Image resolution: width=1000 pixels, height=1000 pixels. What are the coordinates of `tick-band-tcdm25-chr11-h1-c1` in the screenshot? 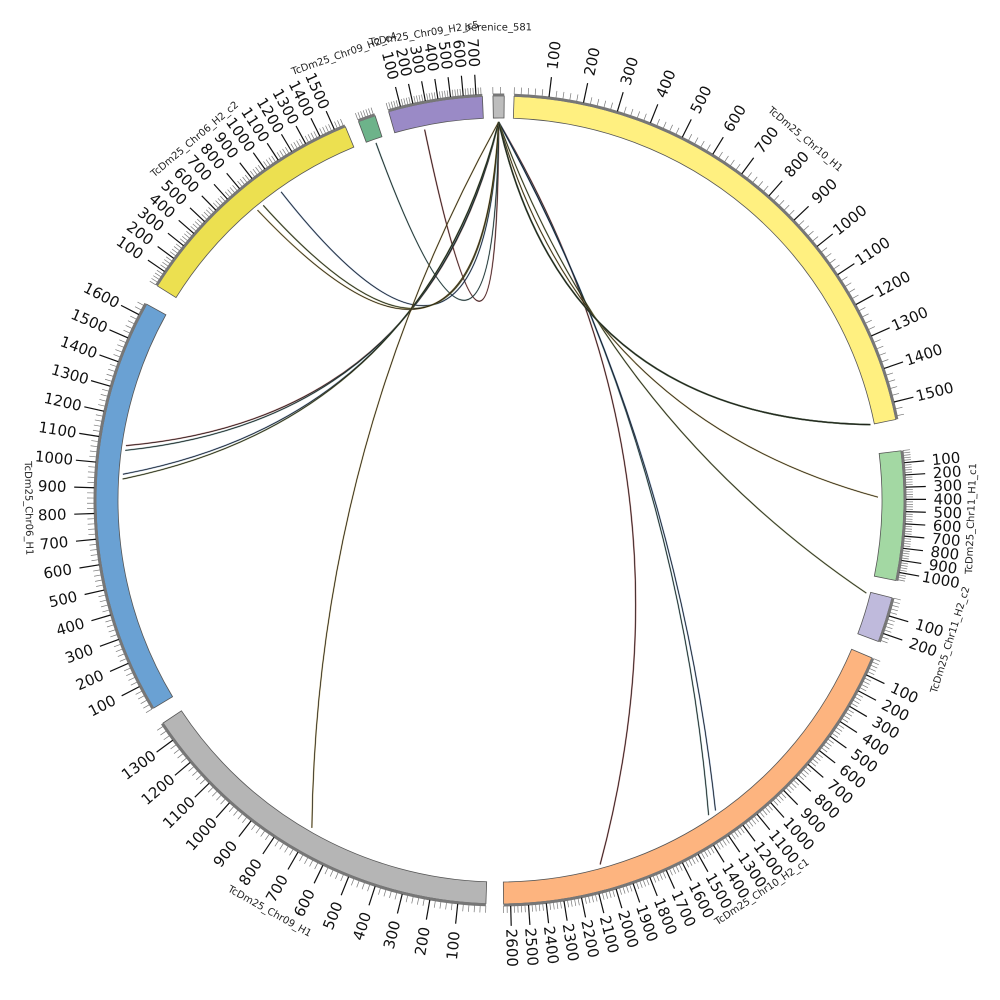 It's located at (901, 516).